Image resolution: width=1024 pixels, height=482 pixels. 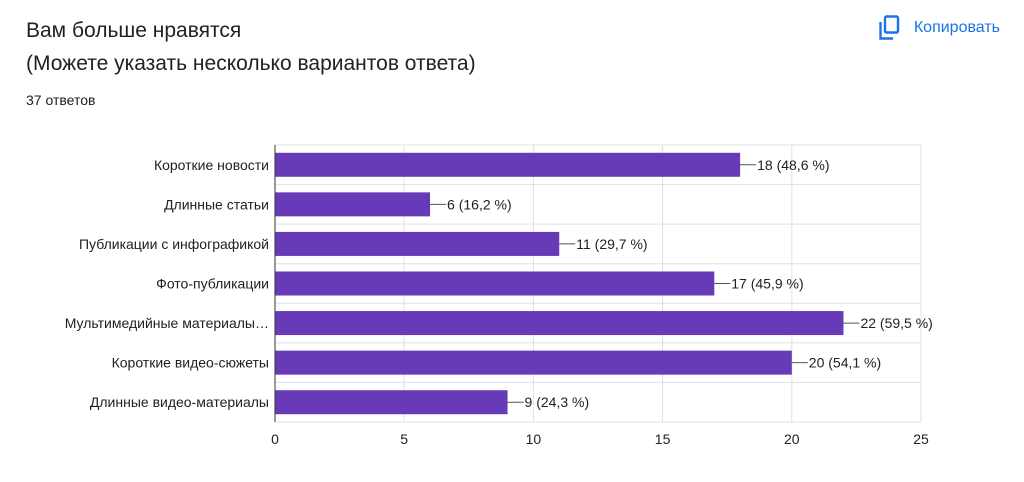 What do you see at coordinates (889, 28) in the screenshot?
I see `copy-icon` at bounding box center [889, 28].